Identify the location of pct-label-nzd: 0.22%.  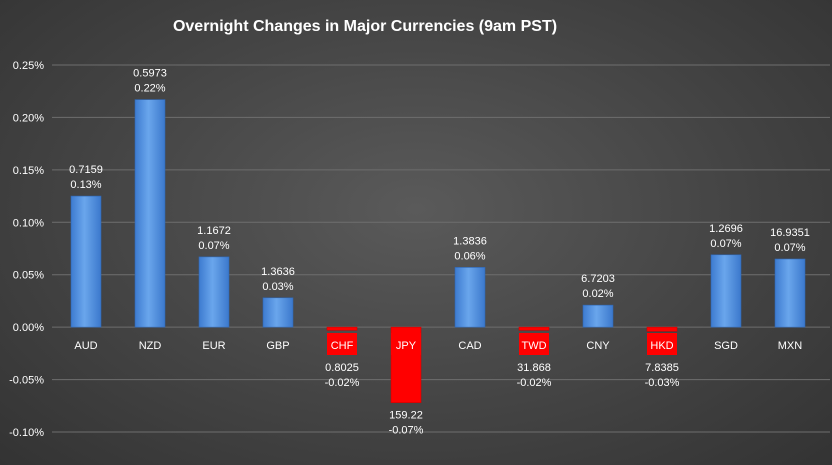
(149, 89).